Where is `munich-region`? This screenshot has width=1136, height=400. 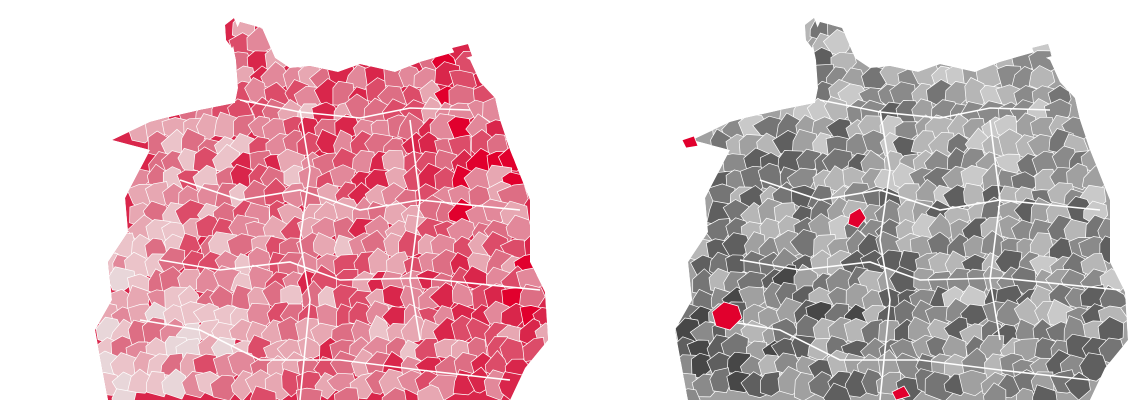
munich-region is located at coordinates (901, 392).